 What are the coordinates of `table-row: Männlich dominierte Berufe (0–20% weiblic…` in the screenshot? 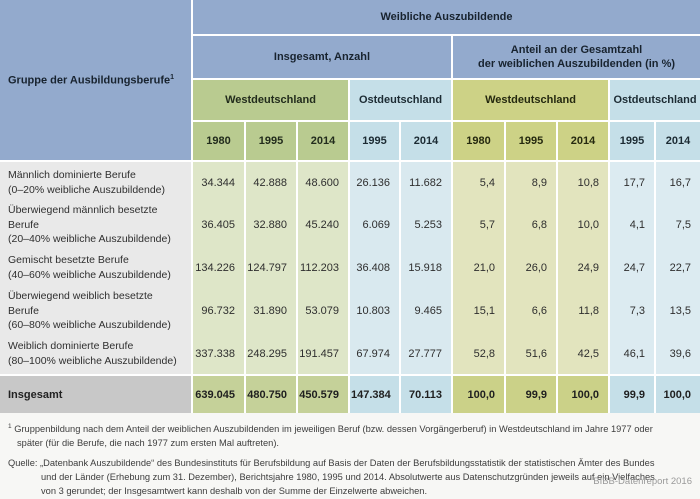 It's located at (350, 182).